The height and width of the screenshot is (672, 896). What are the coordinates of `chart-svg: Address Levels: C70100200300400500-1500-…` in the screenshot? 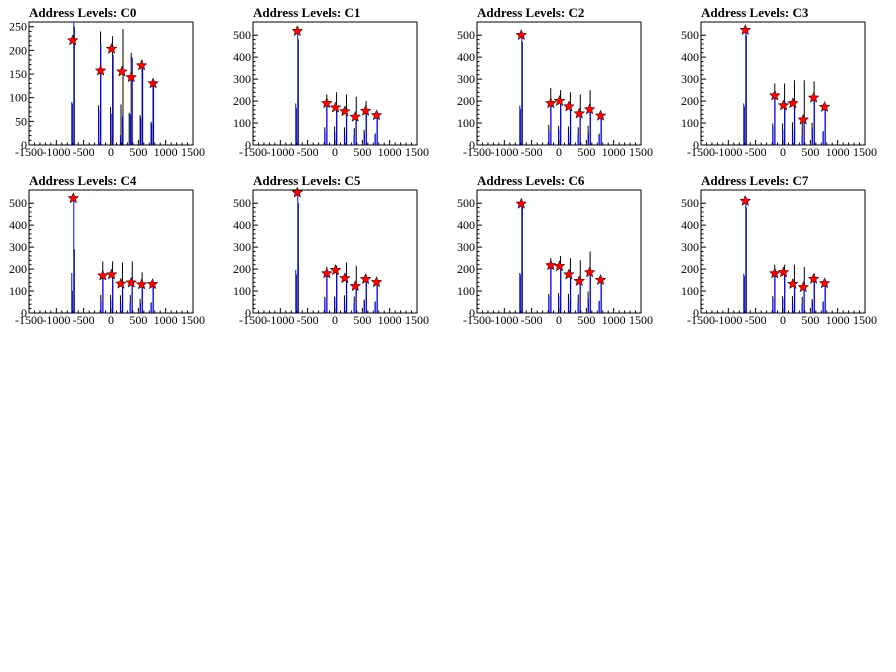 It's located at (779, 250).